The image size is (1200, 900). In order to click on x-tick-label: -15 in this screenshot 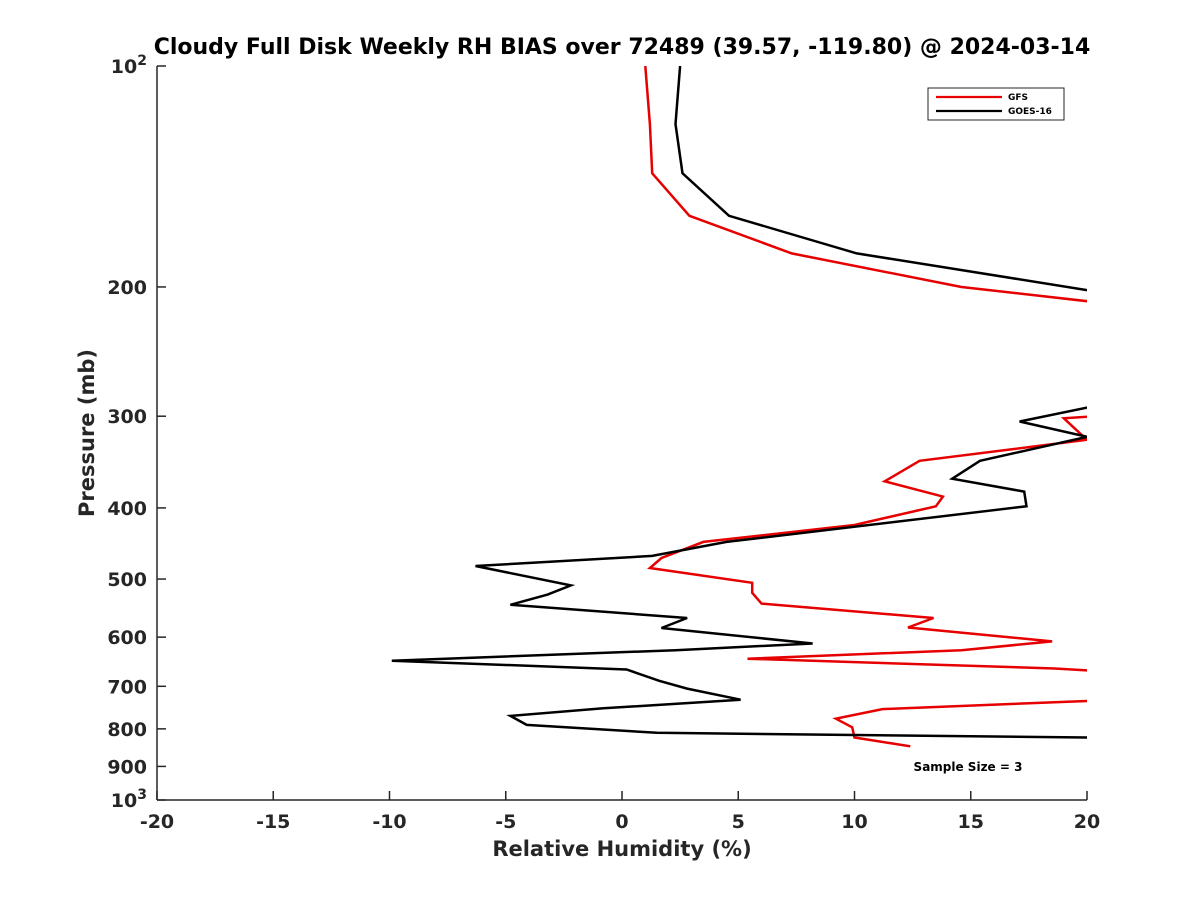, I will do `click(273, 822)`.